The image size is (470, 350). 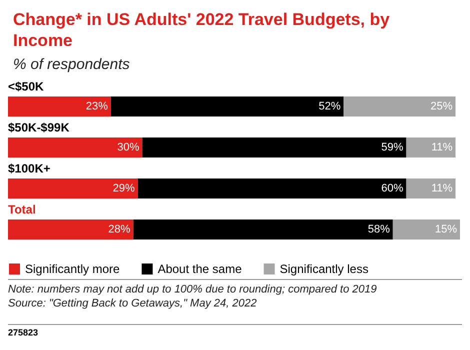 What do you see at coordinates (29, 169) in the screenshot?
I see `y-tick-label: $100K+` at bounding box center [29, 169].